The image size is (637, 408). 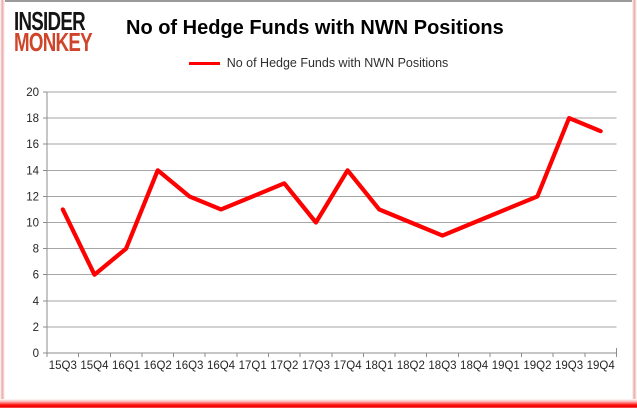 What do you see at coordinates (474, 366) in the screenshot?
I see `x-axis-label: 18Q4` at bounding box center [474, 366].